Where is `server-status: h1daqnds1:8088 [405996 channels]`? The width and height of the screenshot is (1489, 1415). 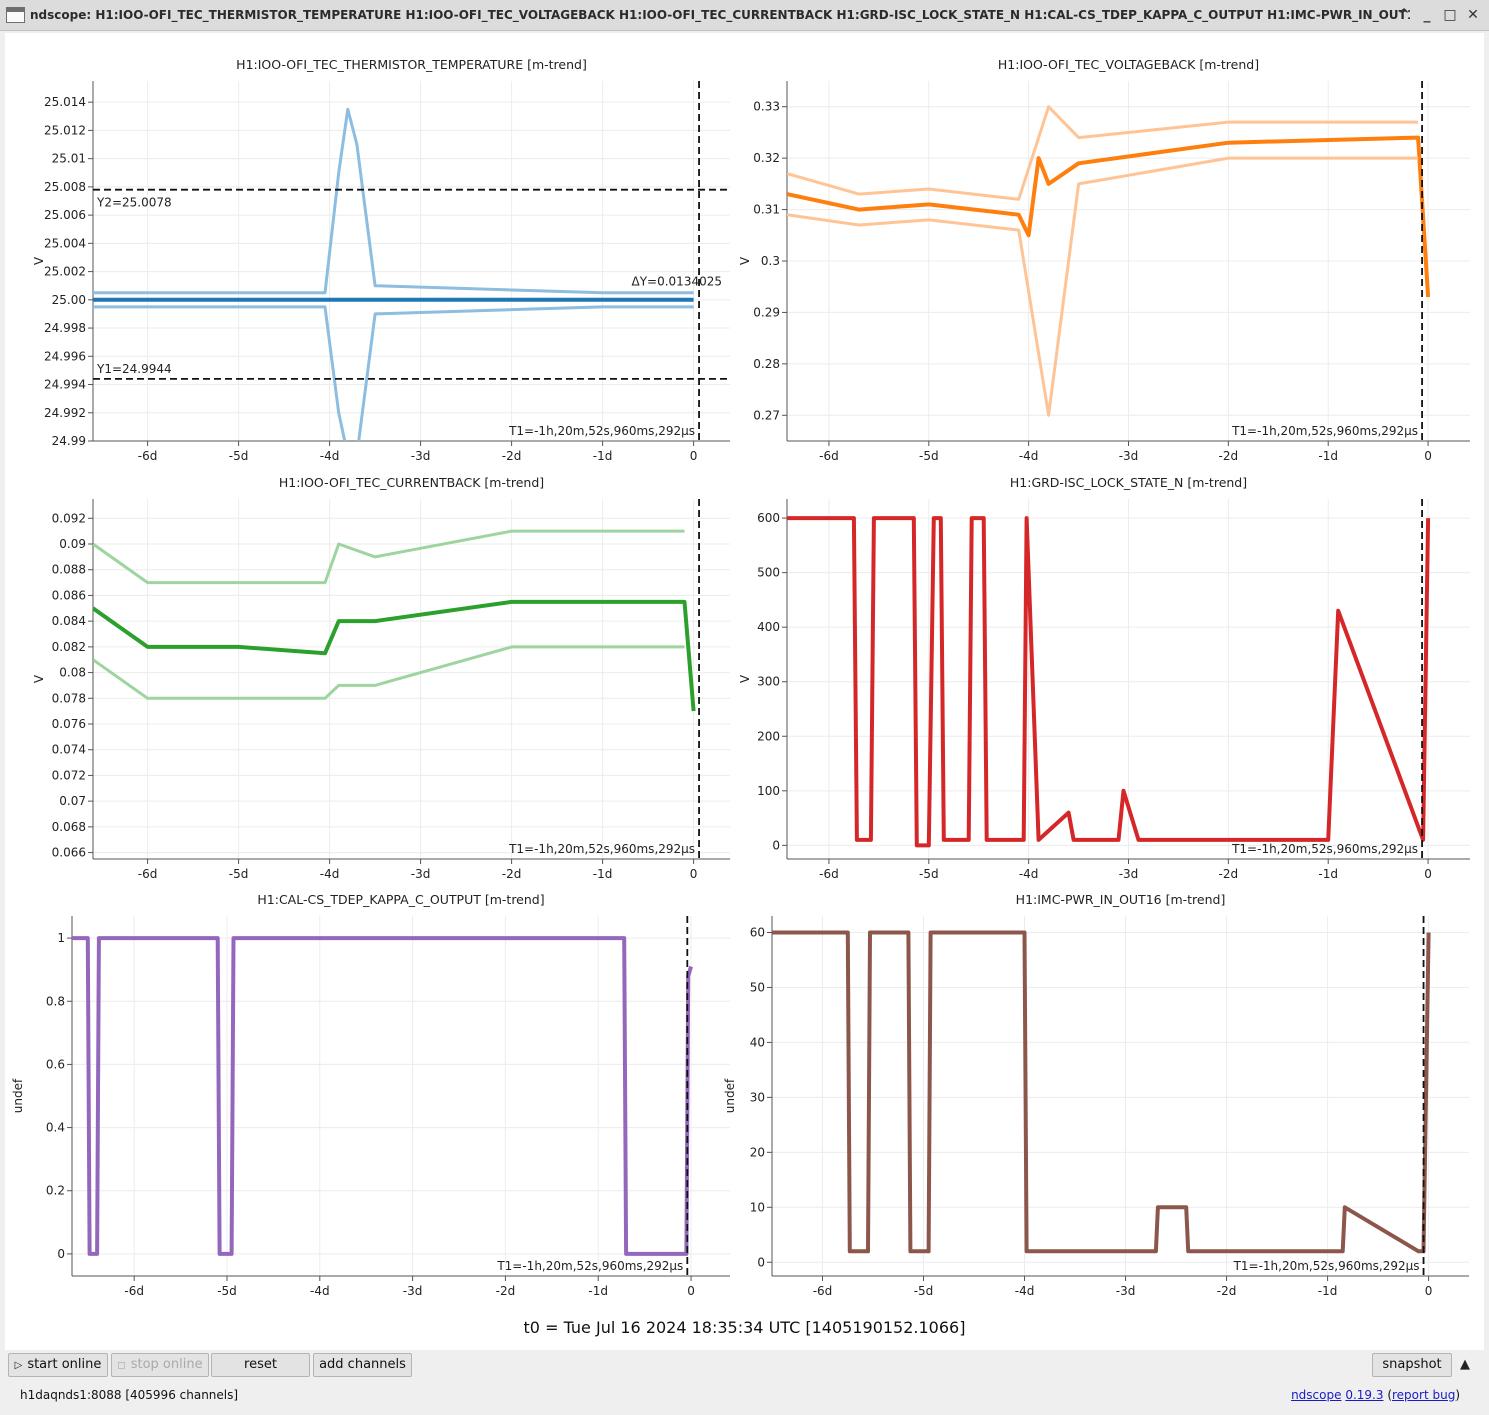 server-status: h1daqnds1:8088 [405996 channels] is located at coordinates (129, 1395).